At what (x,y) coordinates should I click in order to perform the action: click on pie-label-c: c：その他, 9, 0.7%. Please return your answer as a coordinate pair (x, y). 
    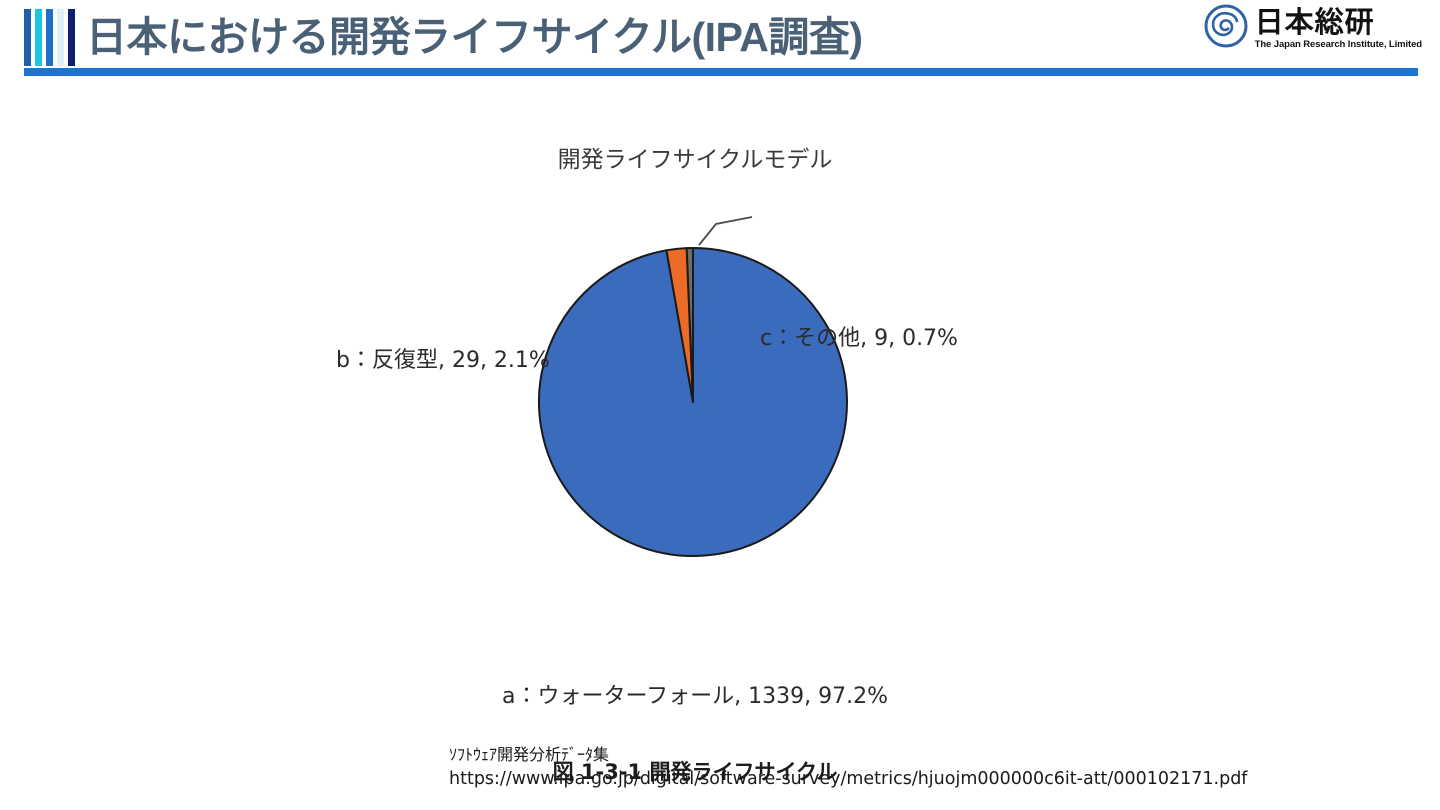
    Looking at the image, I should click on (859, 338).